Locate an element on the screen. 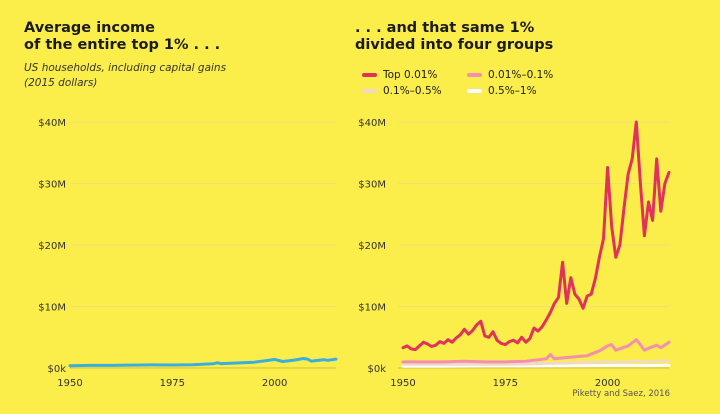 Image resolution: width=720 pixels, height=414 pixels. left-y-tick-label: $0k is located at coordinates (56, 369).